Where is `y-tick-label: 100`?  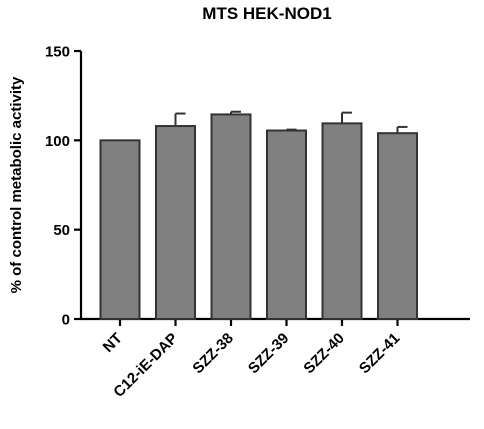 y-tick-label: 100 is located at coordinates (57, 141).